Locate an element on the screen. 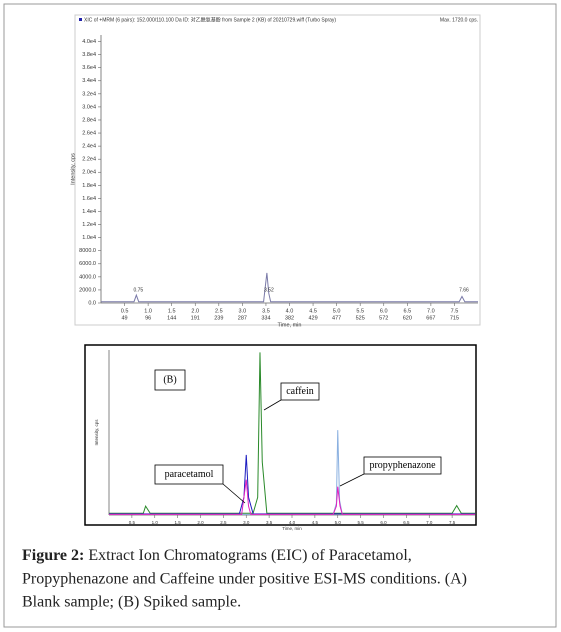 The height and width of the screenshot is (632, 561). y-tick-label: 3.8e4 is located at coordinates (89, 55).